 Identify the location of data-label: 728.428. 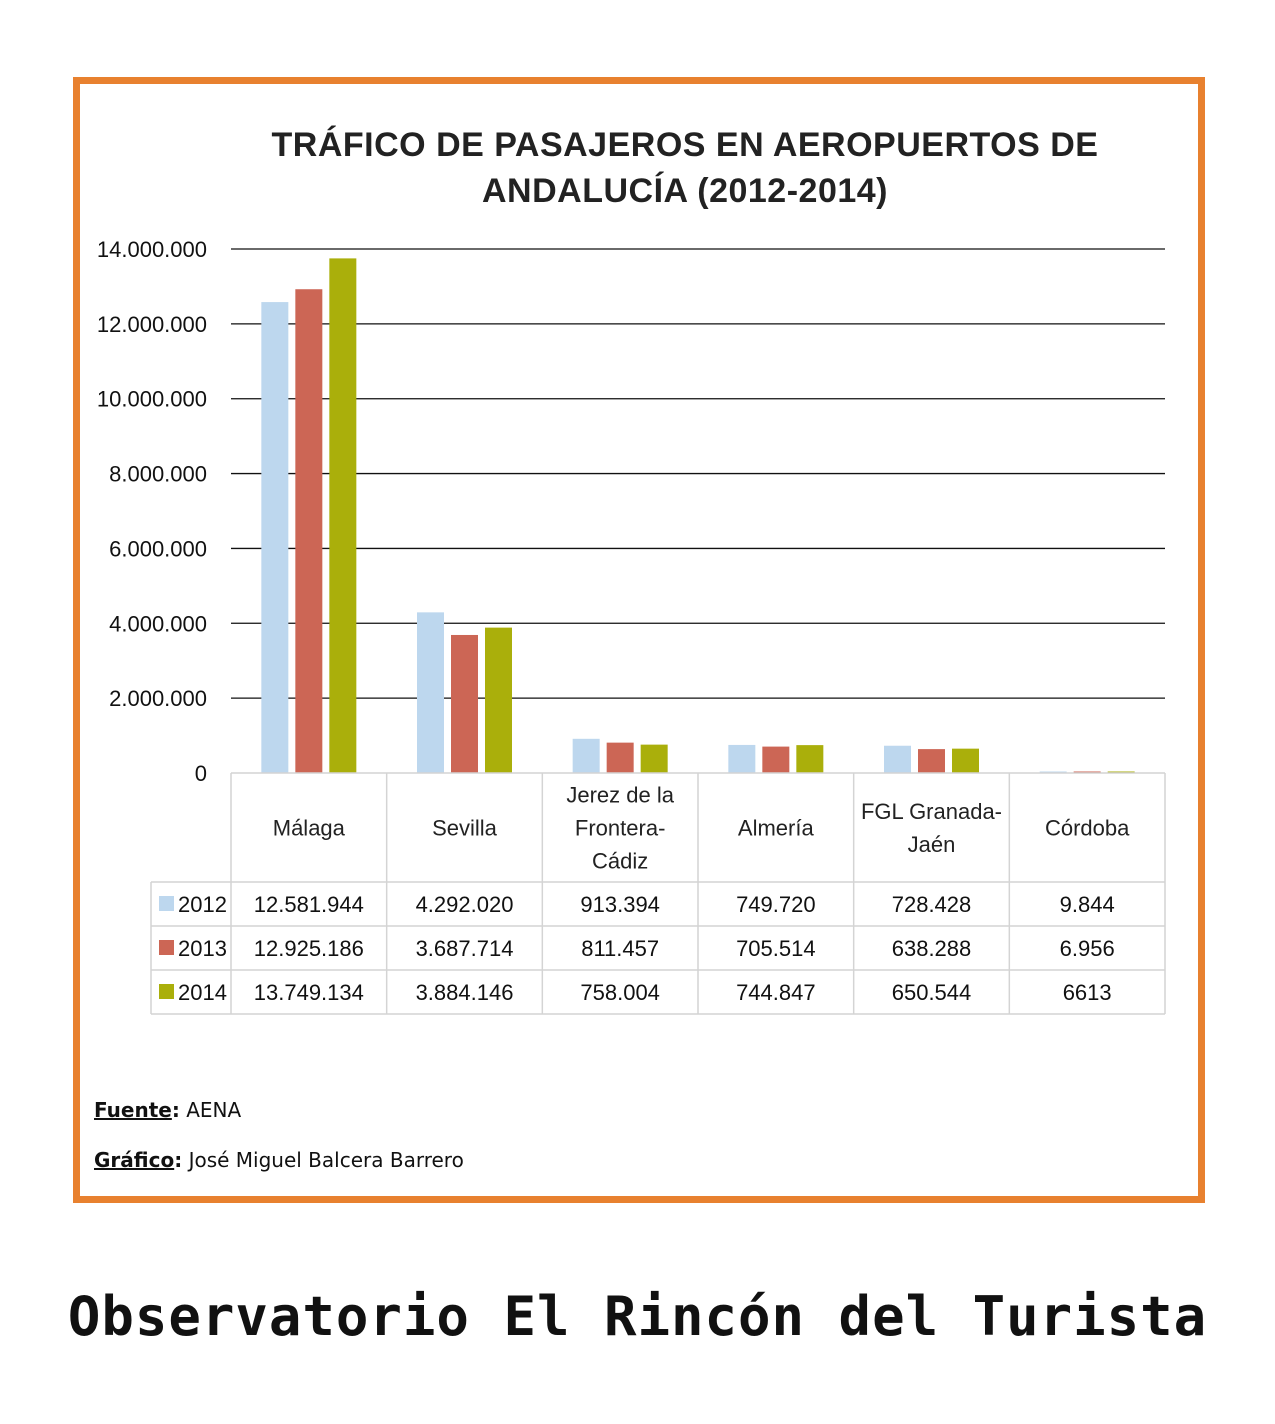
(932, 904).